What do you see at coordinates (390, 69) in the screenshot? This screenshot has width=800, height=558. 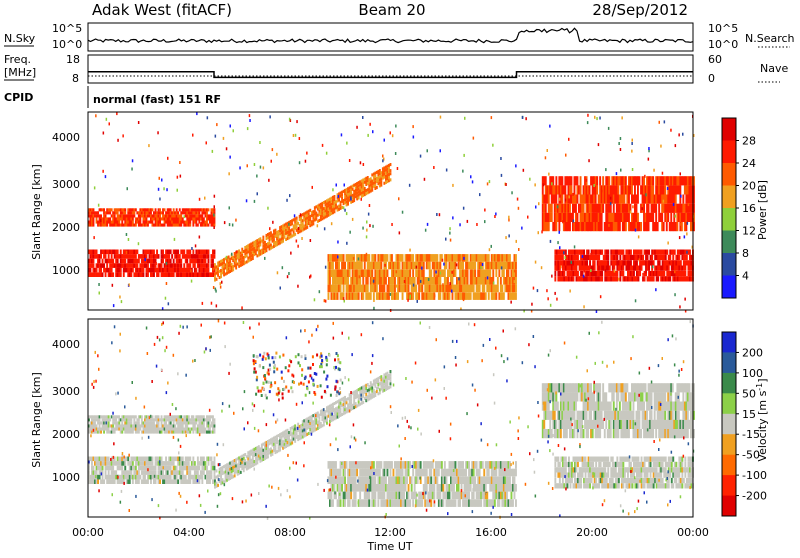 I see `freq-panel-frame` at bounding box center [390, 69].